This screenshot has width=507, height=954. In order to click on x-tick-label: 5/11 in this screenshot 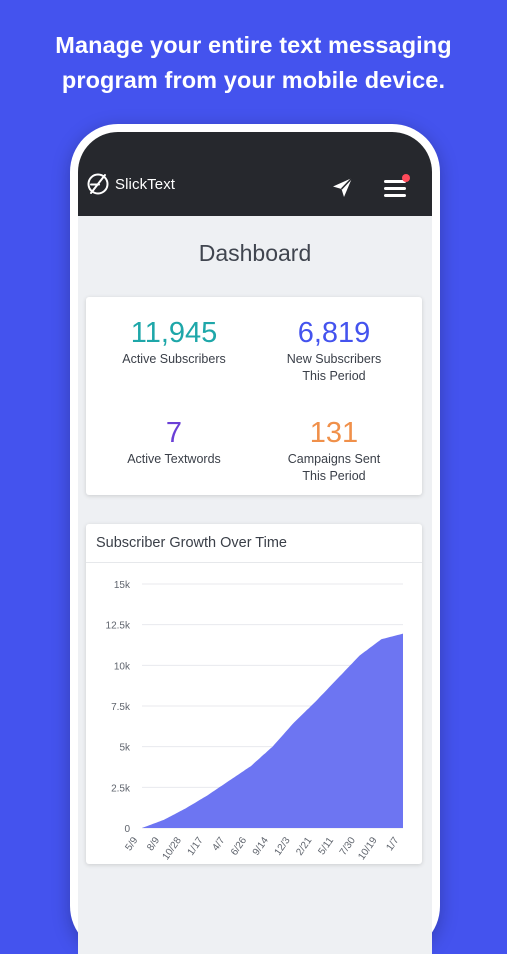, I will do `click(326, 846)`.